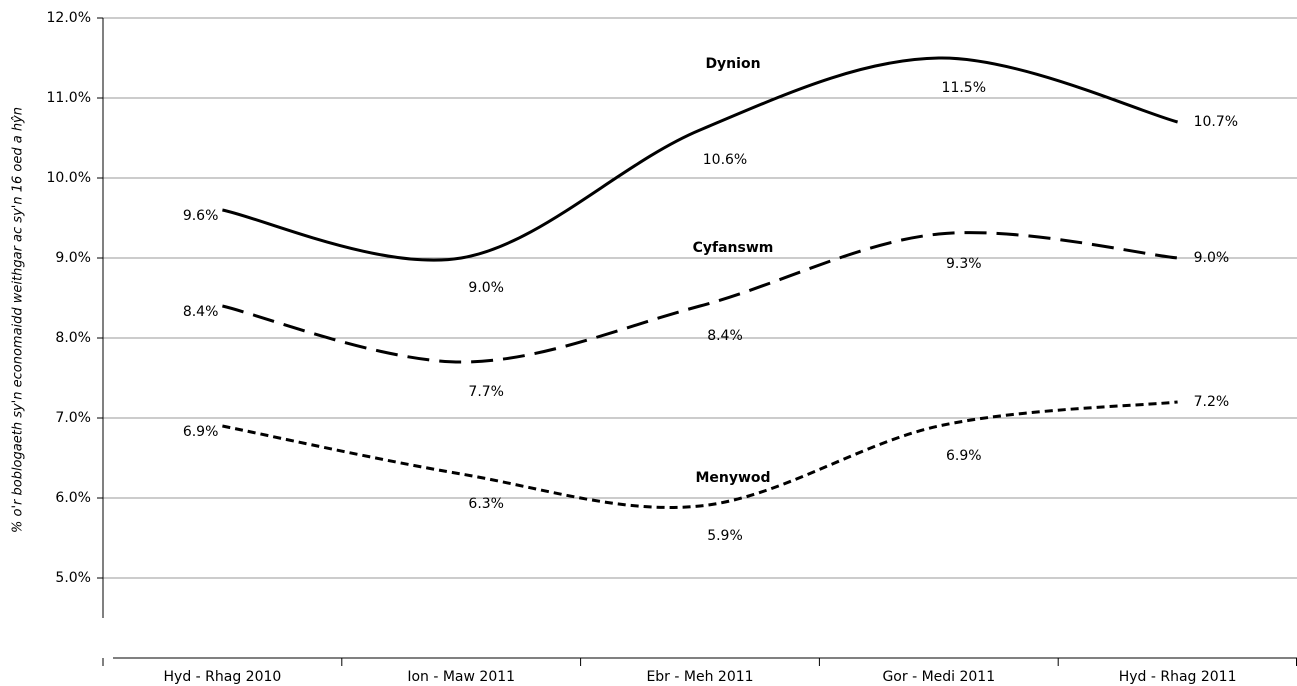 The image size is (1297, 686). What do you see at coordinates (964, 88) in the screenshot?
I see `value-label: 11.5%` at bounding box center [964, 88].